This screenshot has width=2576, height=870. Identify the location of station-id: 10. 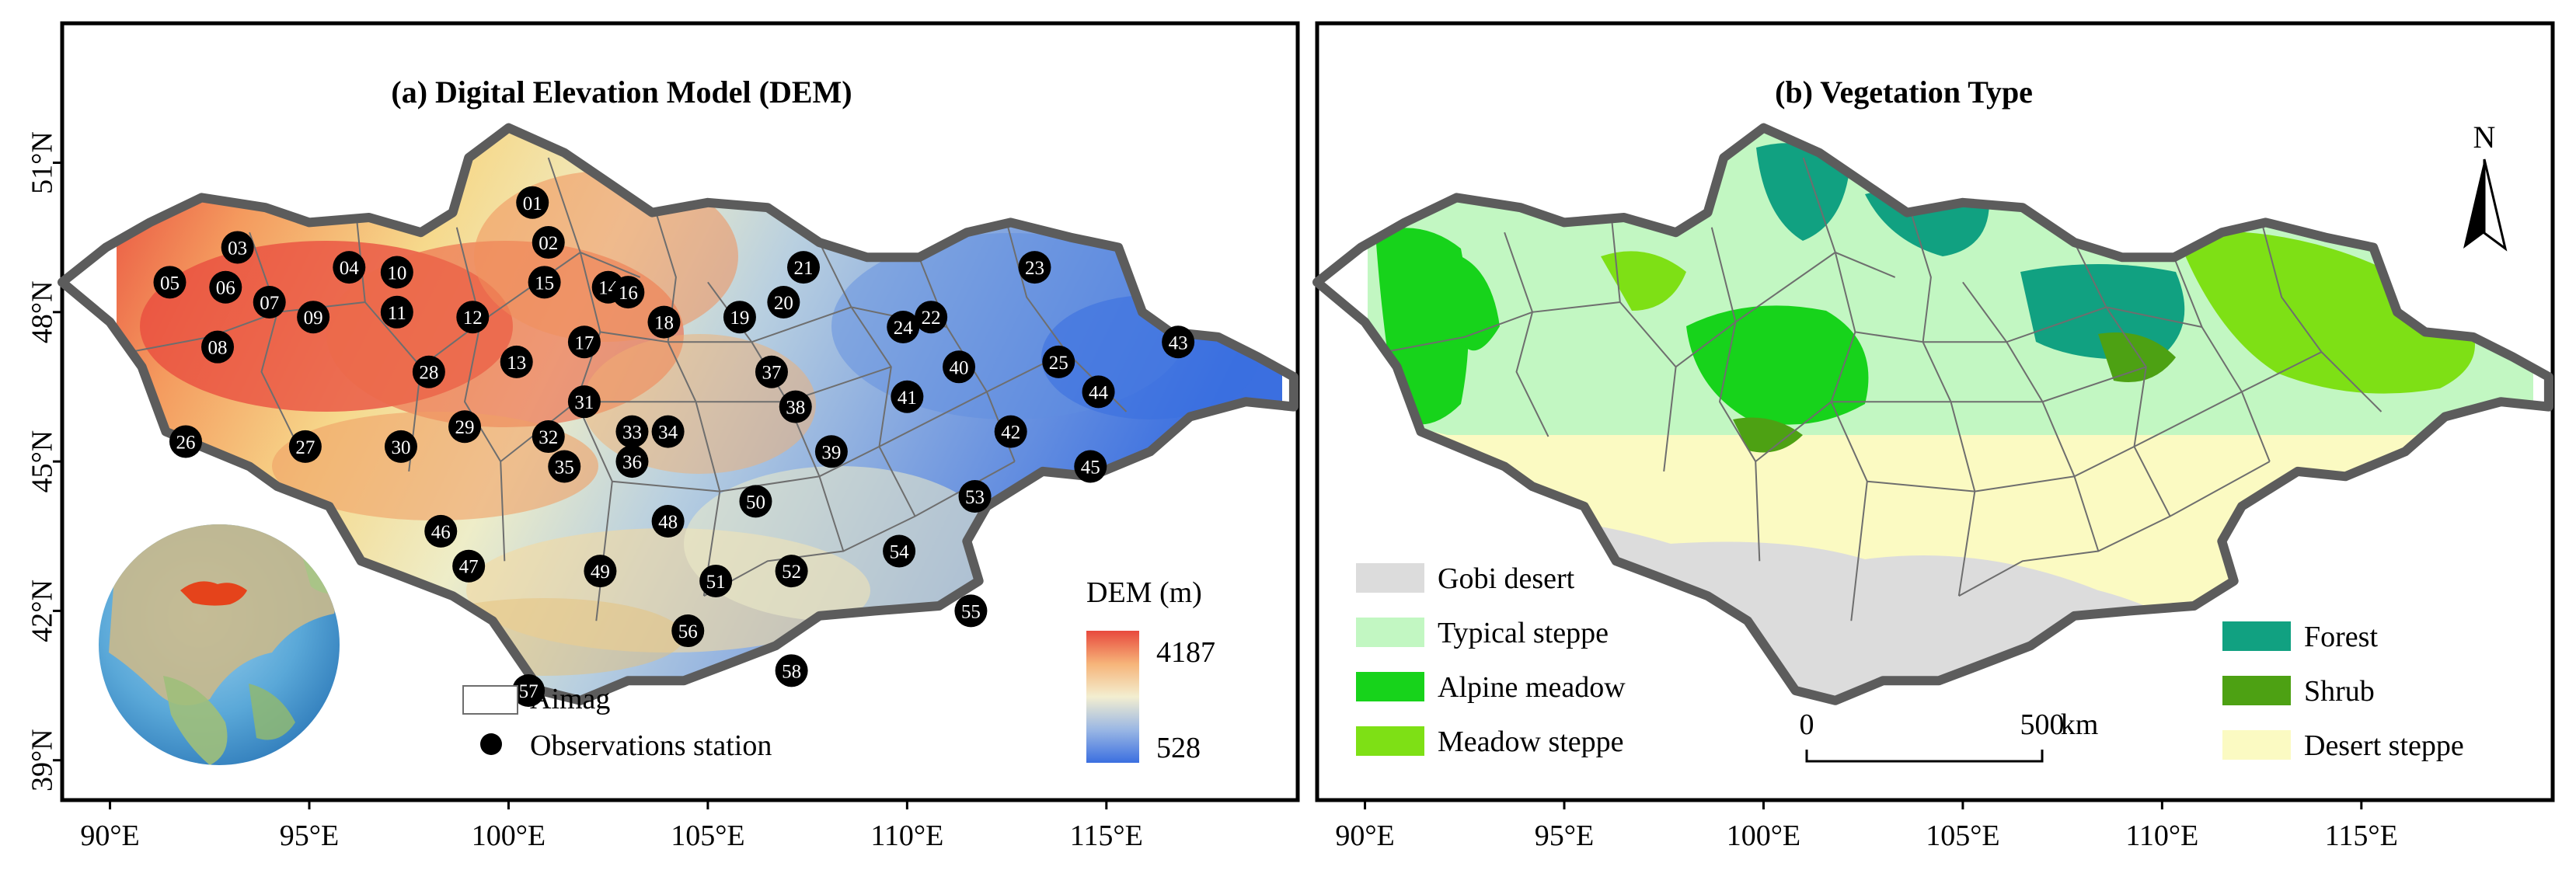
(396, 273).